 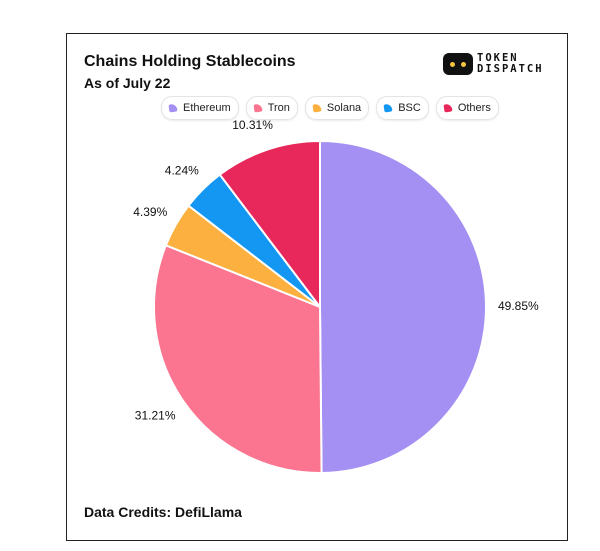 I want to click on pie-label-ethereum: 49.85%, so click(x=518, y=306).